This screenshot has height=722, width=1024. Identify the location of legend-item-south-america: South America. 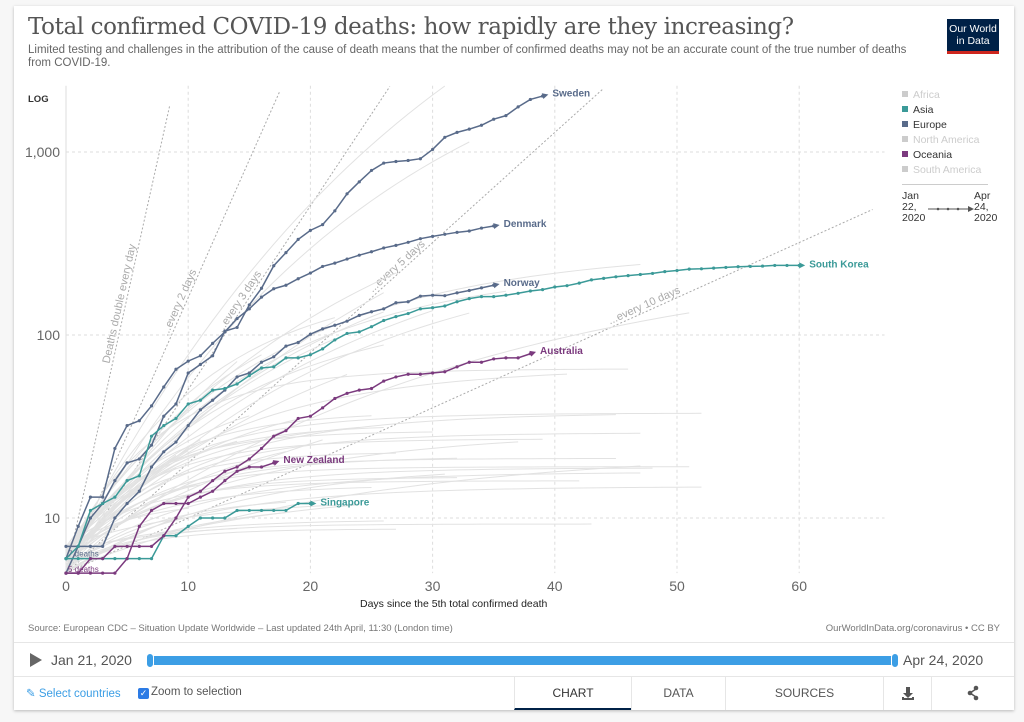
(952, 170).